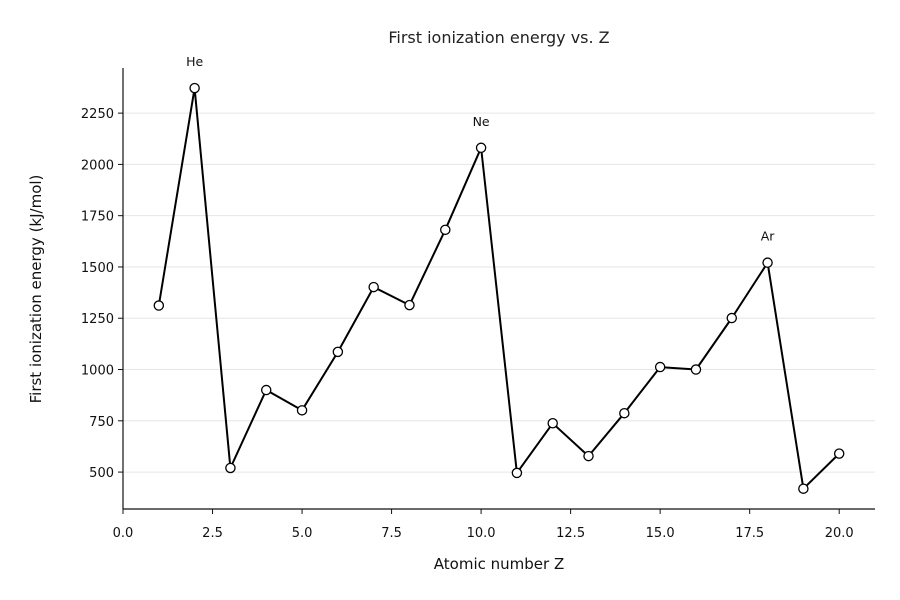 This screenshot has width=900, height=600. What do you see at coordinates (768, 236) in the screenshot?
I see `annotation-label: Ar` at bounding box center [768, 236].